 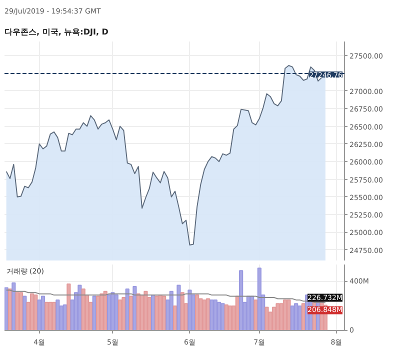 What do you see at coordinates (56, 32) in the screenshot?
I see `chart-title: 다우존스, 미국, 뉴욕:DJI, D` at bounding box center [56, 32].